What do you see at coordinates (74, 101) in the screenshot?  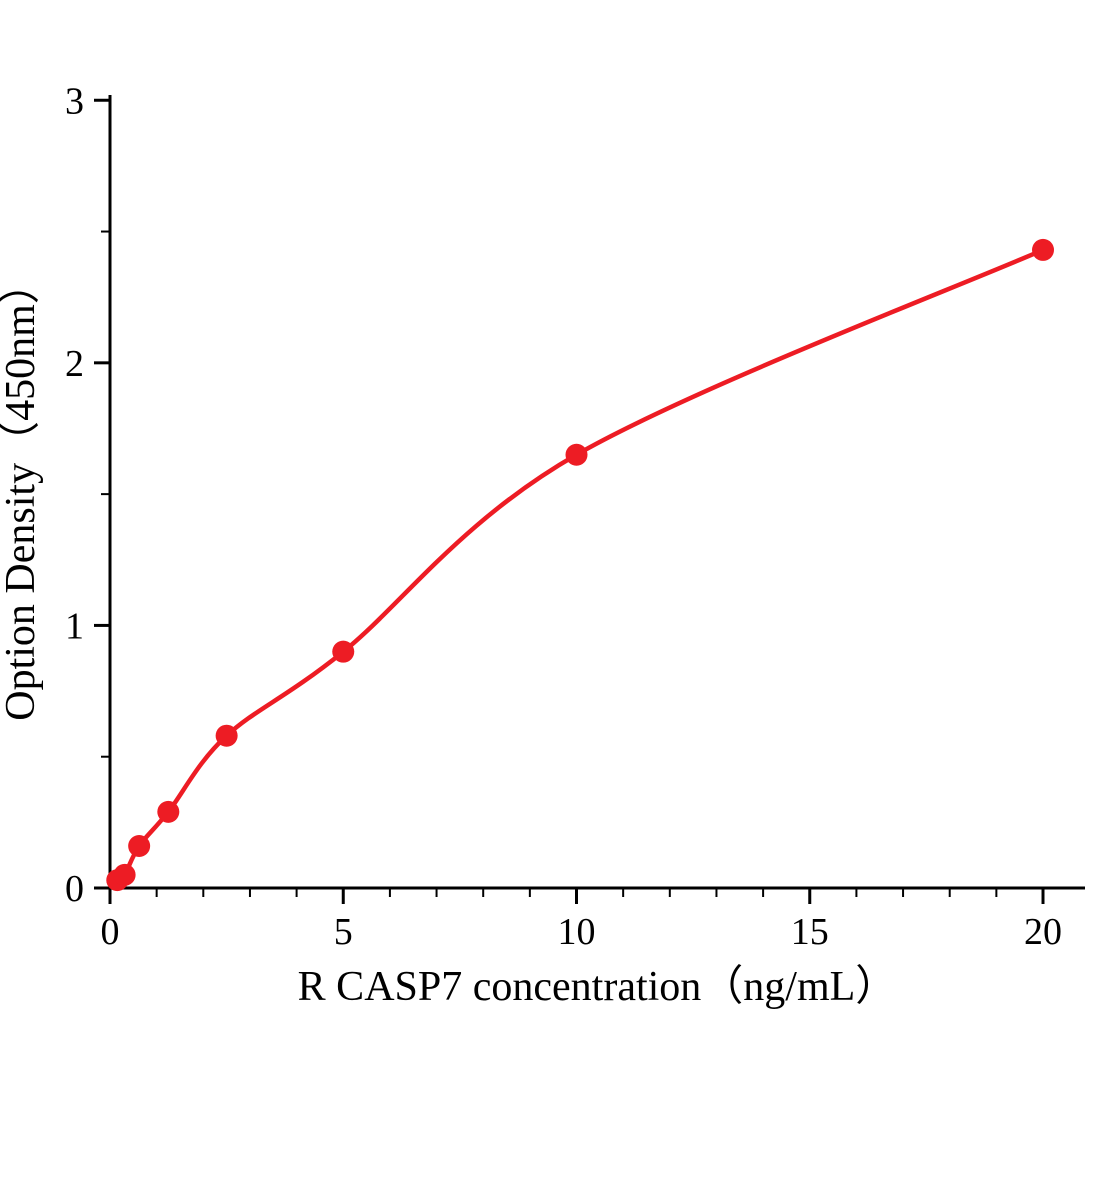 I see `y-tick-label: 3` at bounding box center [74, 101].